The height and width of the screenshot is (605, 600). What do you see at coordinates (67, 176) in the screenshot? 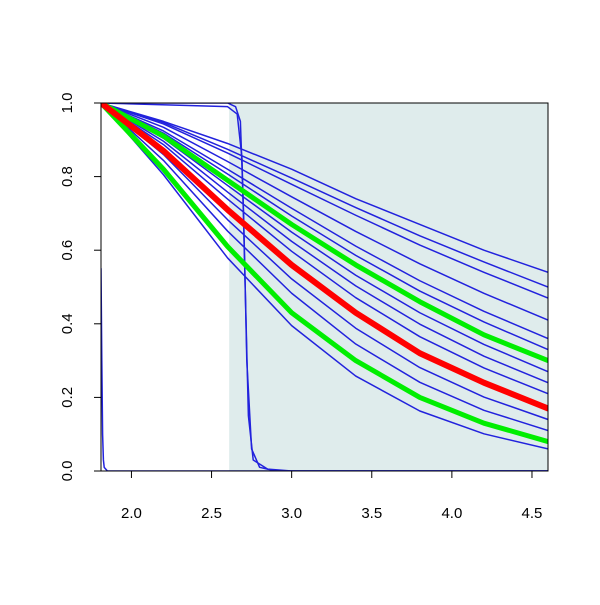
I see `y-tick-label: 0.8` at bounding box center [67, 176].